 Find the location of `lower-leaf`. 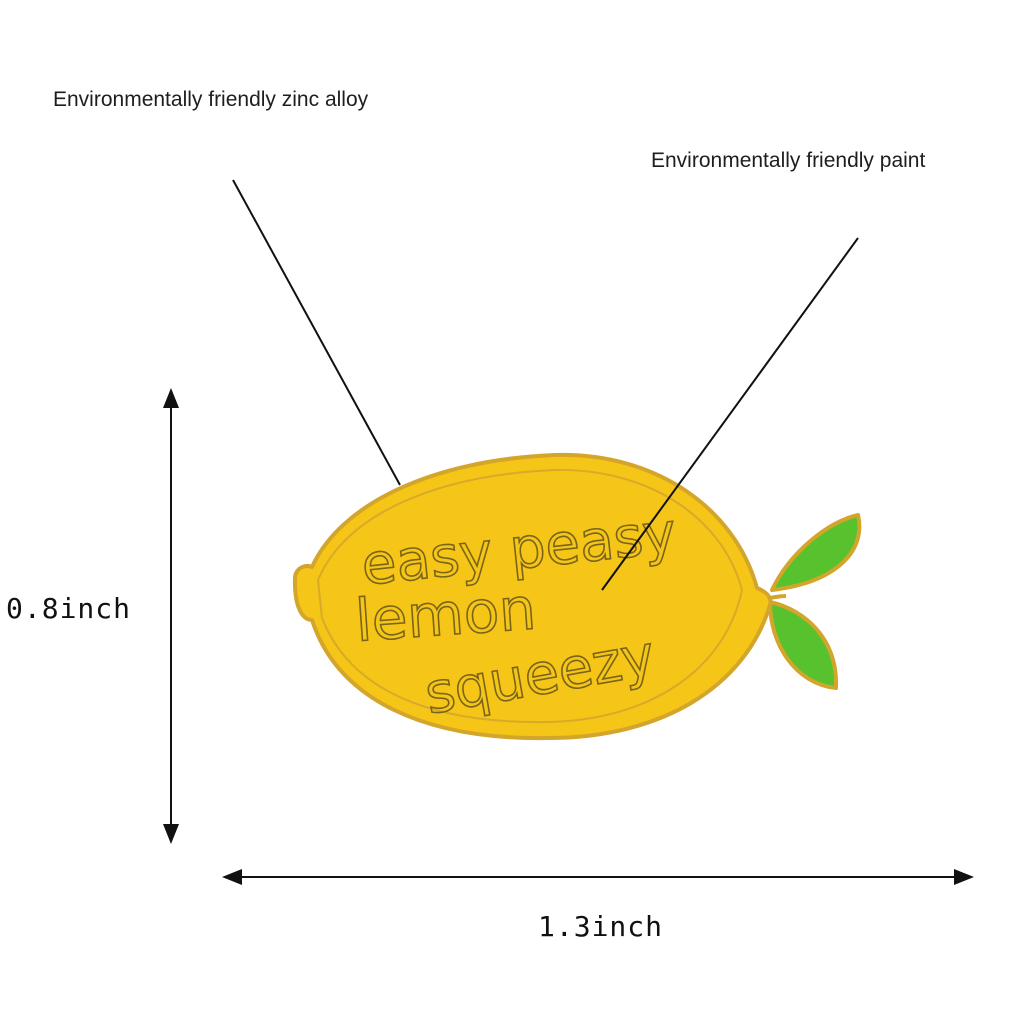

lower-leaf is located at coordinates (803, 645).